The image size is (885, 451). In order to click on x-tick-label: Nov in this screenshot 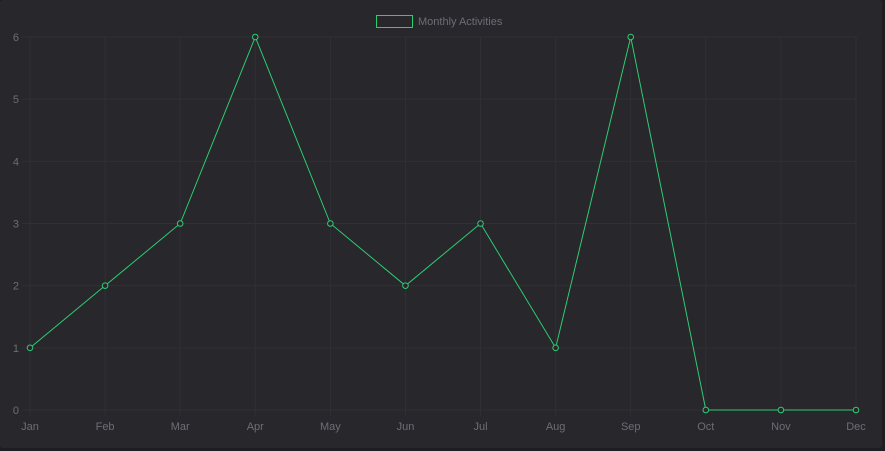, I will do `click(781, 427)`.